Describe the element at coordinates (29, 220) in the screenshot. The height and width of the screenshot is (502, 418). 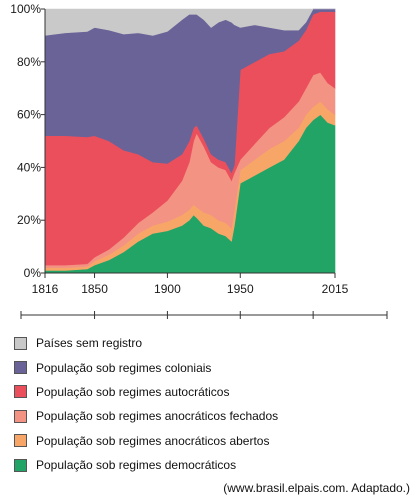
I see `y-tick-label: 20%` at that location.